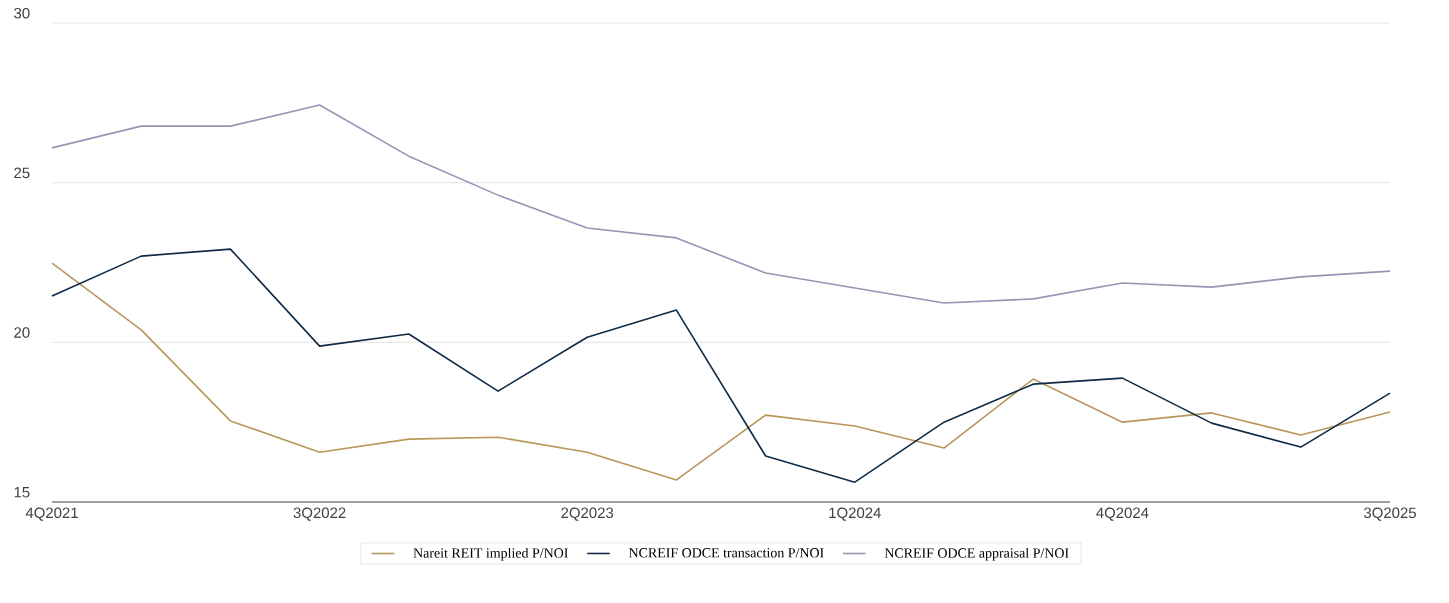 Image resolution: width=1449 pixels, height=603 pixels. What do you see at coordinates (22, 13) in the screenshot?
I see `y-tick-label: 30` at bounding box center [22, 13].